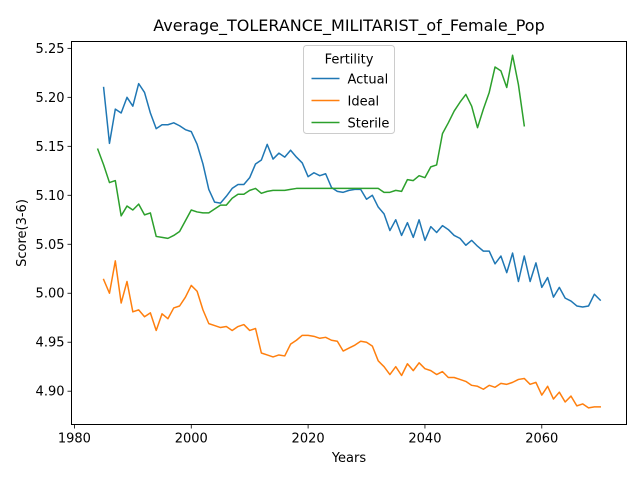  What do you see at coordinates (541, 439) in the screenshot?
I see `x-tick-label: 2060` at bounding box center [541, 439].